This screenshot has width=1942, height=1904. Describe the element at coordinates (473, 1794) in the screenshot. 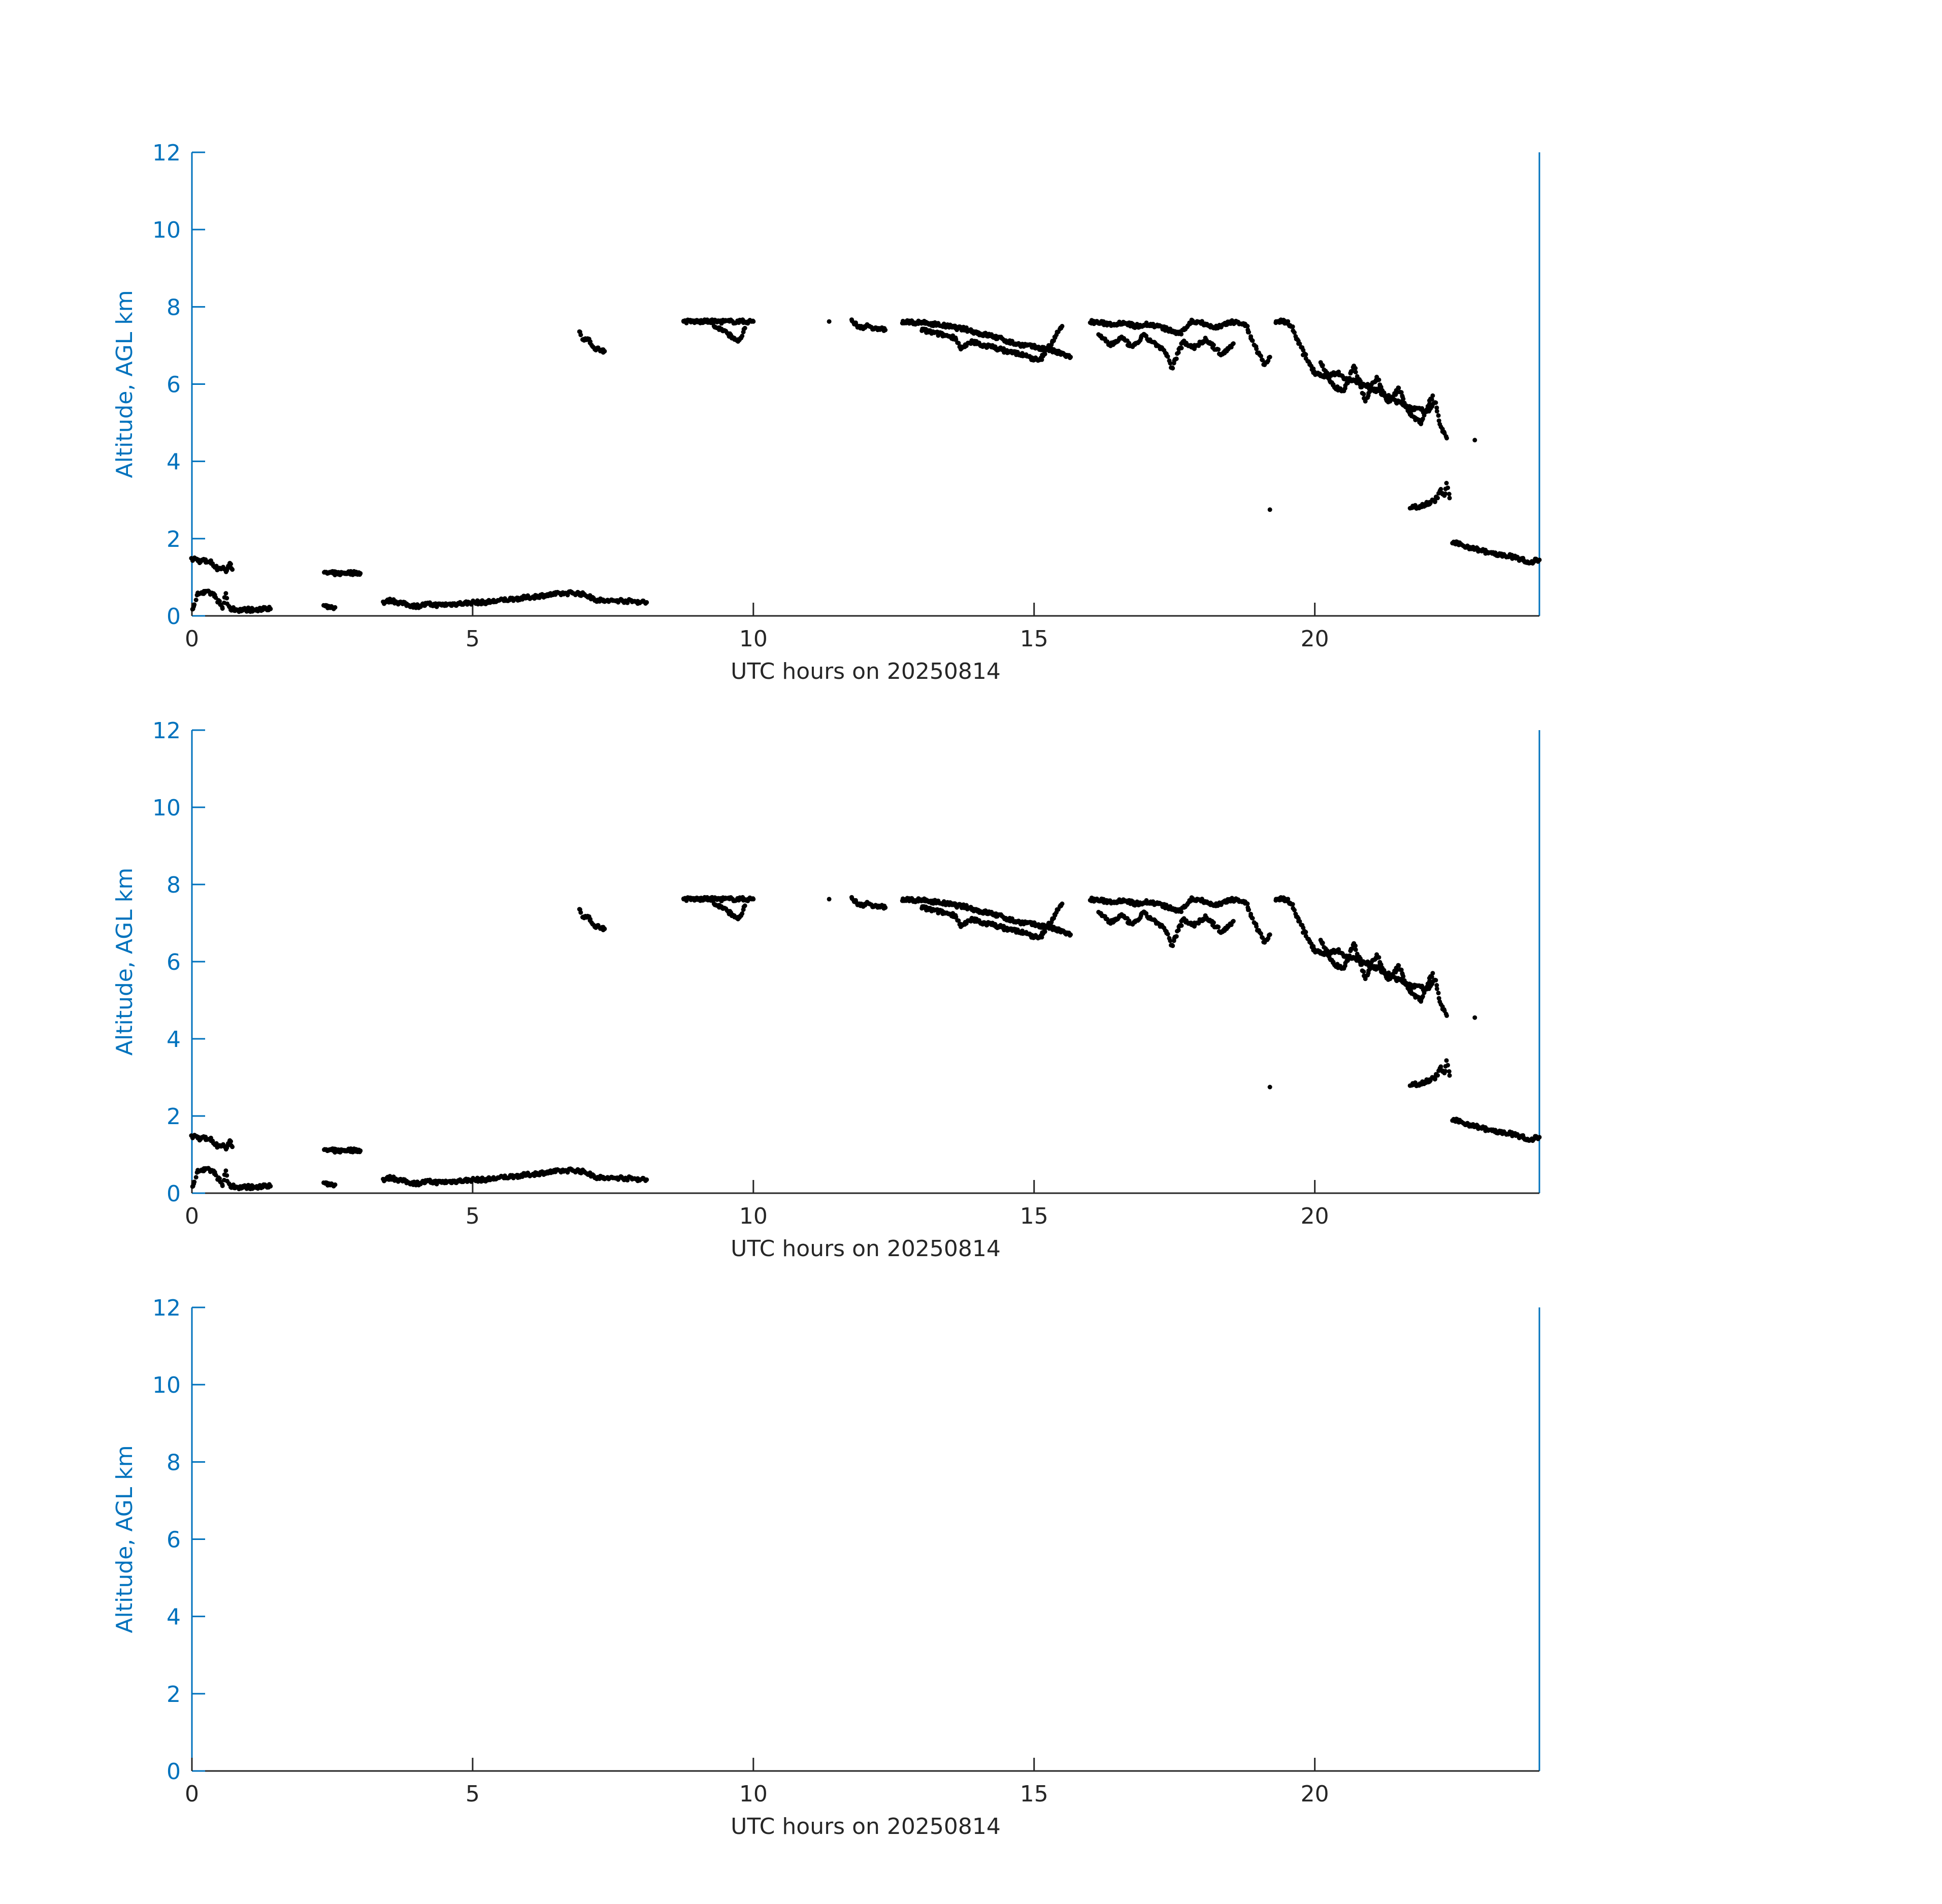

I see `x-tick-label: 5` at that location.